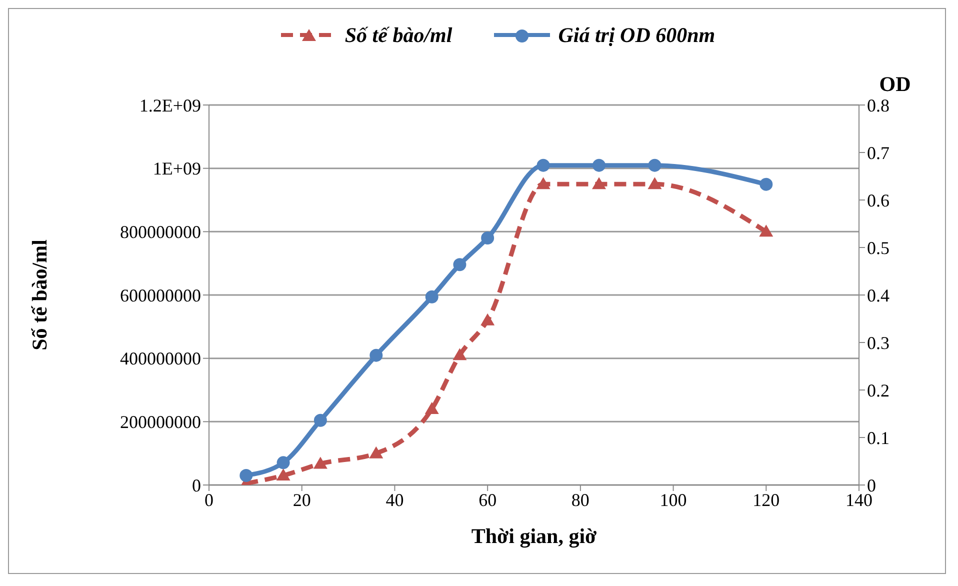 The height and width of the screenshot is (586, 958). I want to click on y2-tick-label: 0.1, so click(878, 438).